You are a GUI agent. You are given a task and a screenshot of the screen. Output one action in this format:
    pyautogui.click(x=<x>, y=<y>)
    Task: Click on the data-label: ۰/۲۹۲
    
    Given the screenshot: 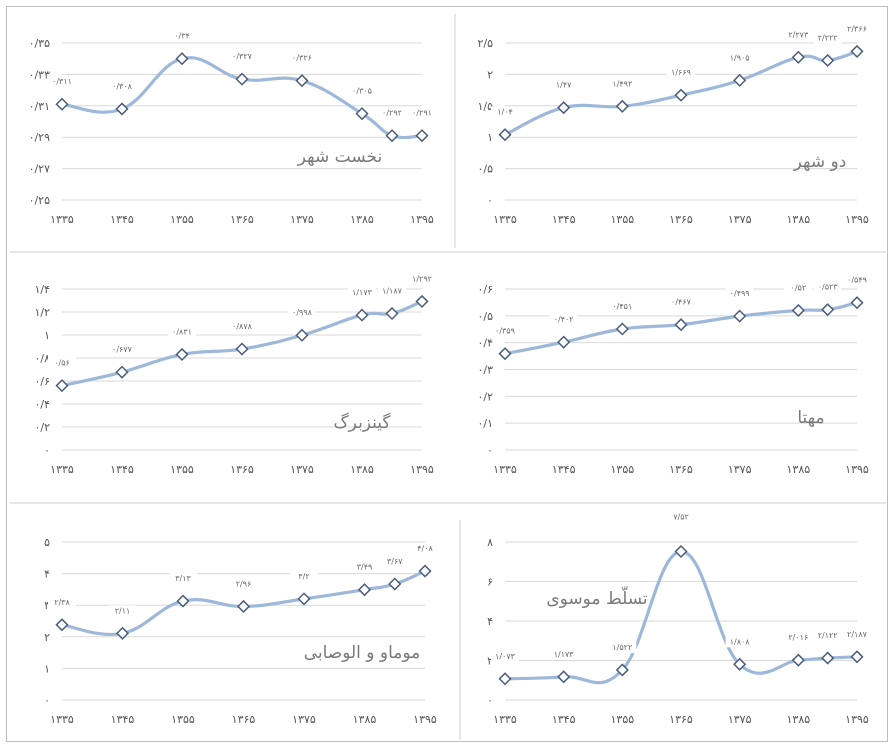 What is the action you would take?
    pyautogui.click(x=392, y=113)
    